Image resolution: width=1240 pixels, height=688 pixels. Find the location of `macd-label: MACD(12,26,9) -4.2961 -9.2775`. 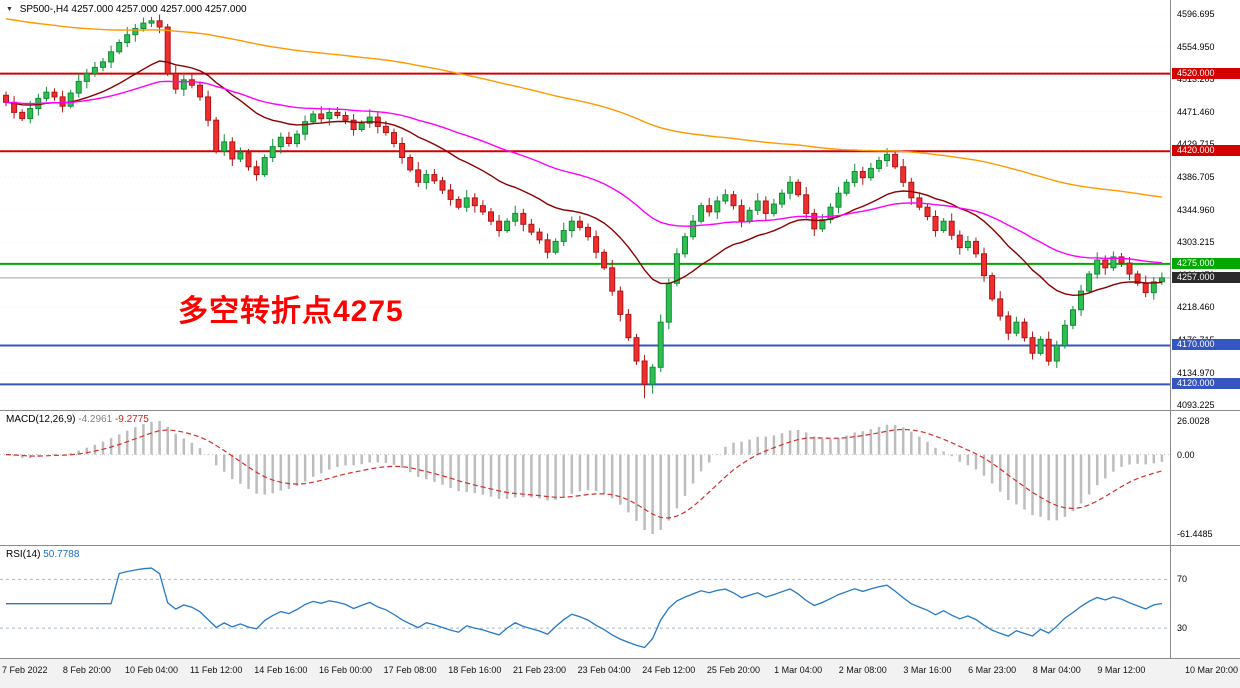

macd-label: MACD(12,26,9) -4.2961 -9.2775 is located at coordinates (77, 419).